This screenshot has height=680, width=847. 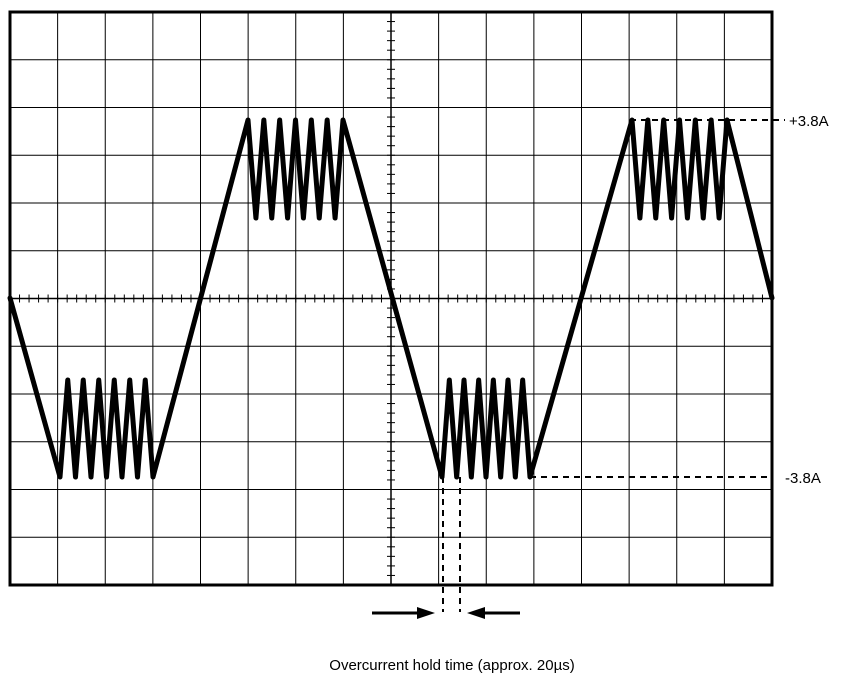 What do you see at coordinates (403, 613) in the screenshot?
I see `right-pointing-arrow-icon` at bounding box center [403, 613].